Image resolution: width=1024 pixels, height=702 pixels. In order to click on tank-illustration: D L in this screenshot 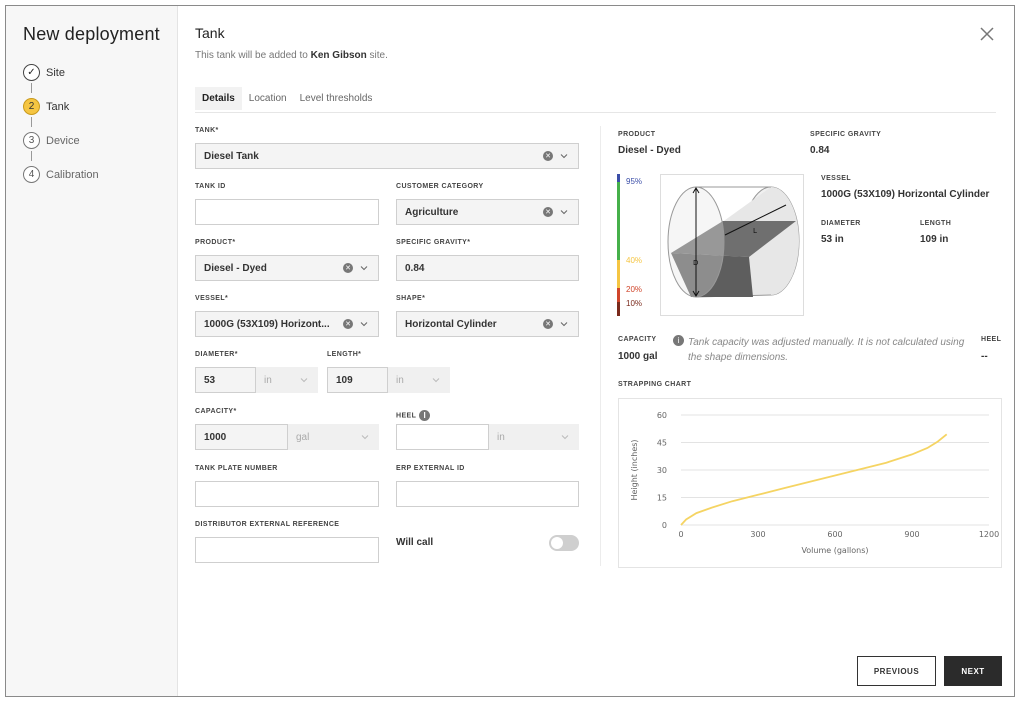, I will do `click(732, 245)`.